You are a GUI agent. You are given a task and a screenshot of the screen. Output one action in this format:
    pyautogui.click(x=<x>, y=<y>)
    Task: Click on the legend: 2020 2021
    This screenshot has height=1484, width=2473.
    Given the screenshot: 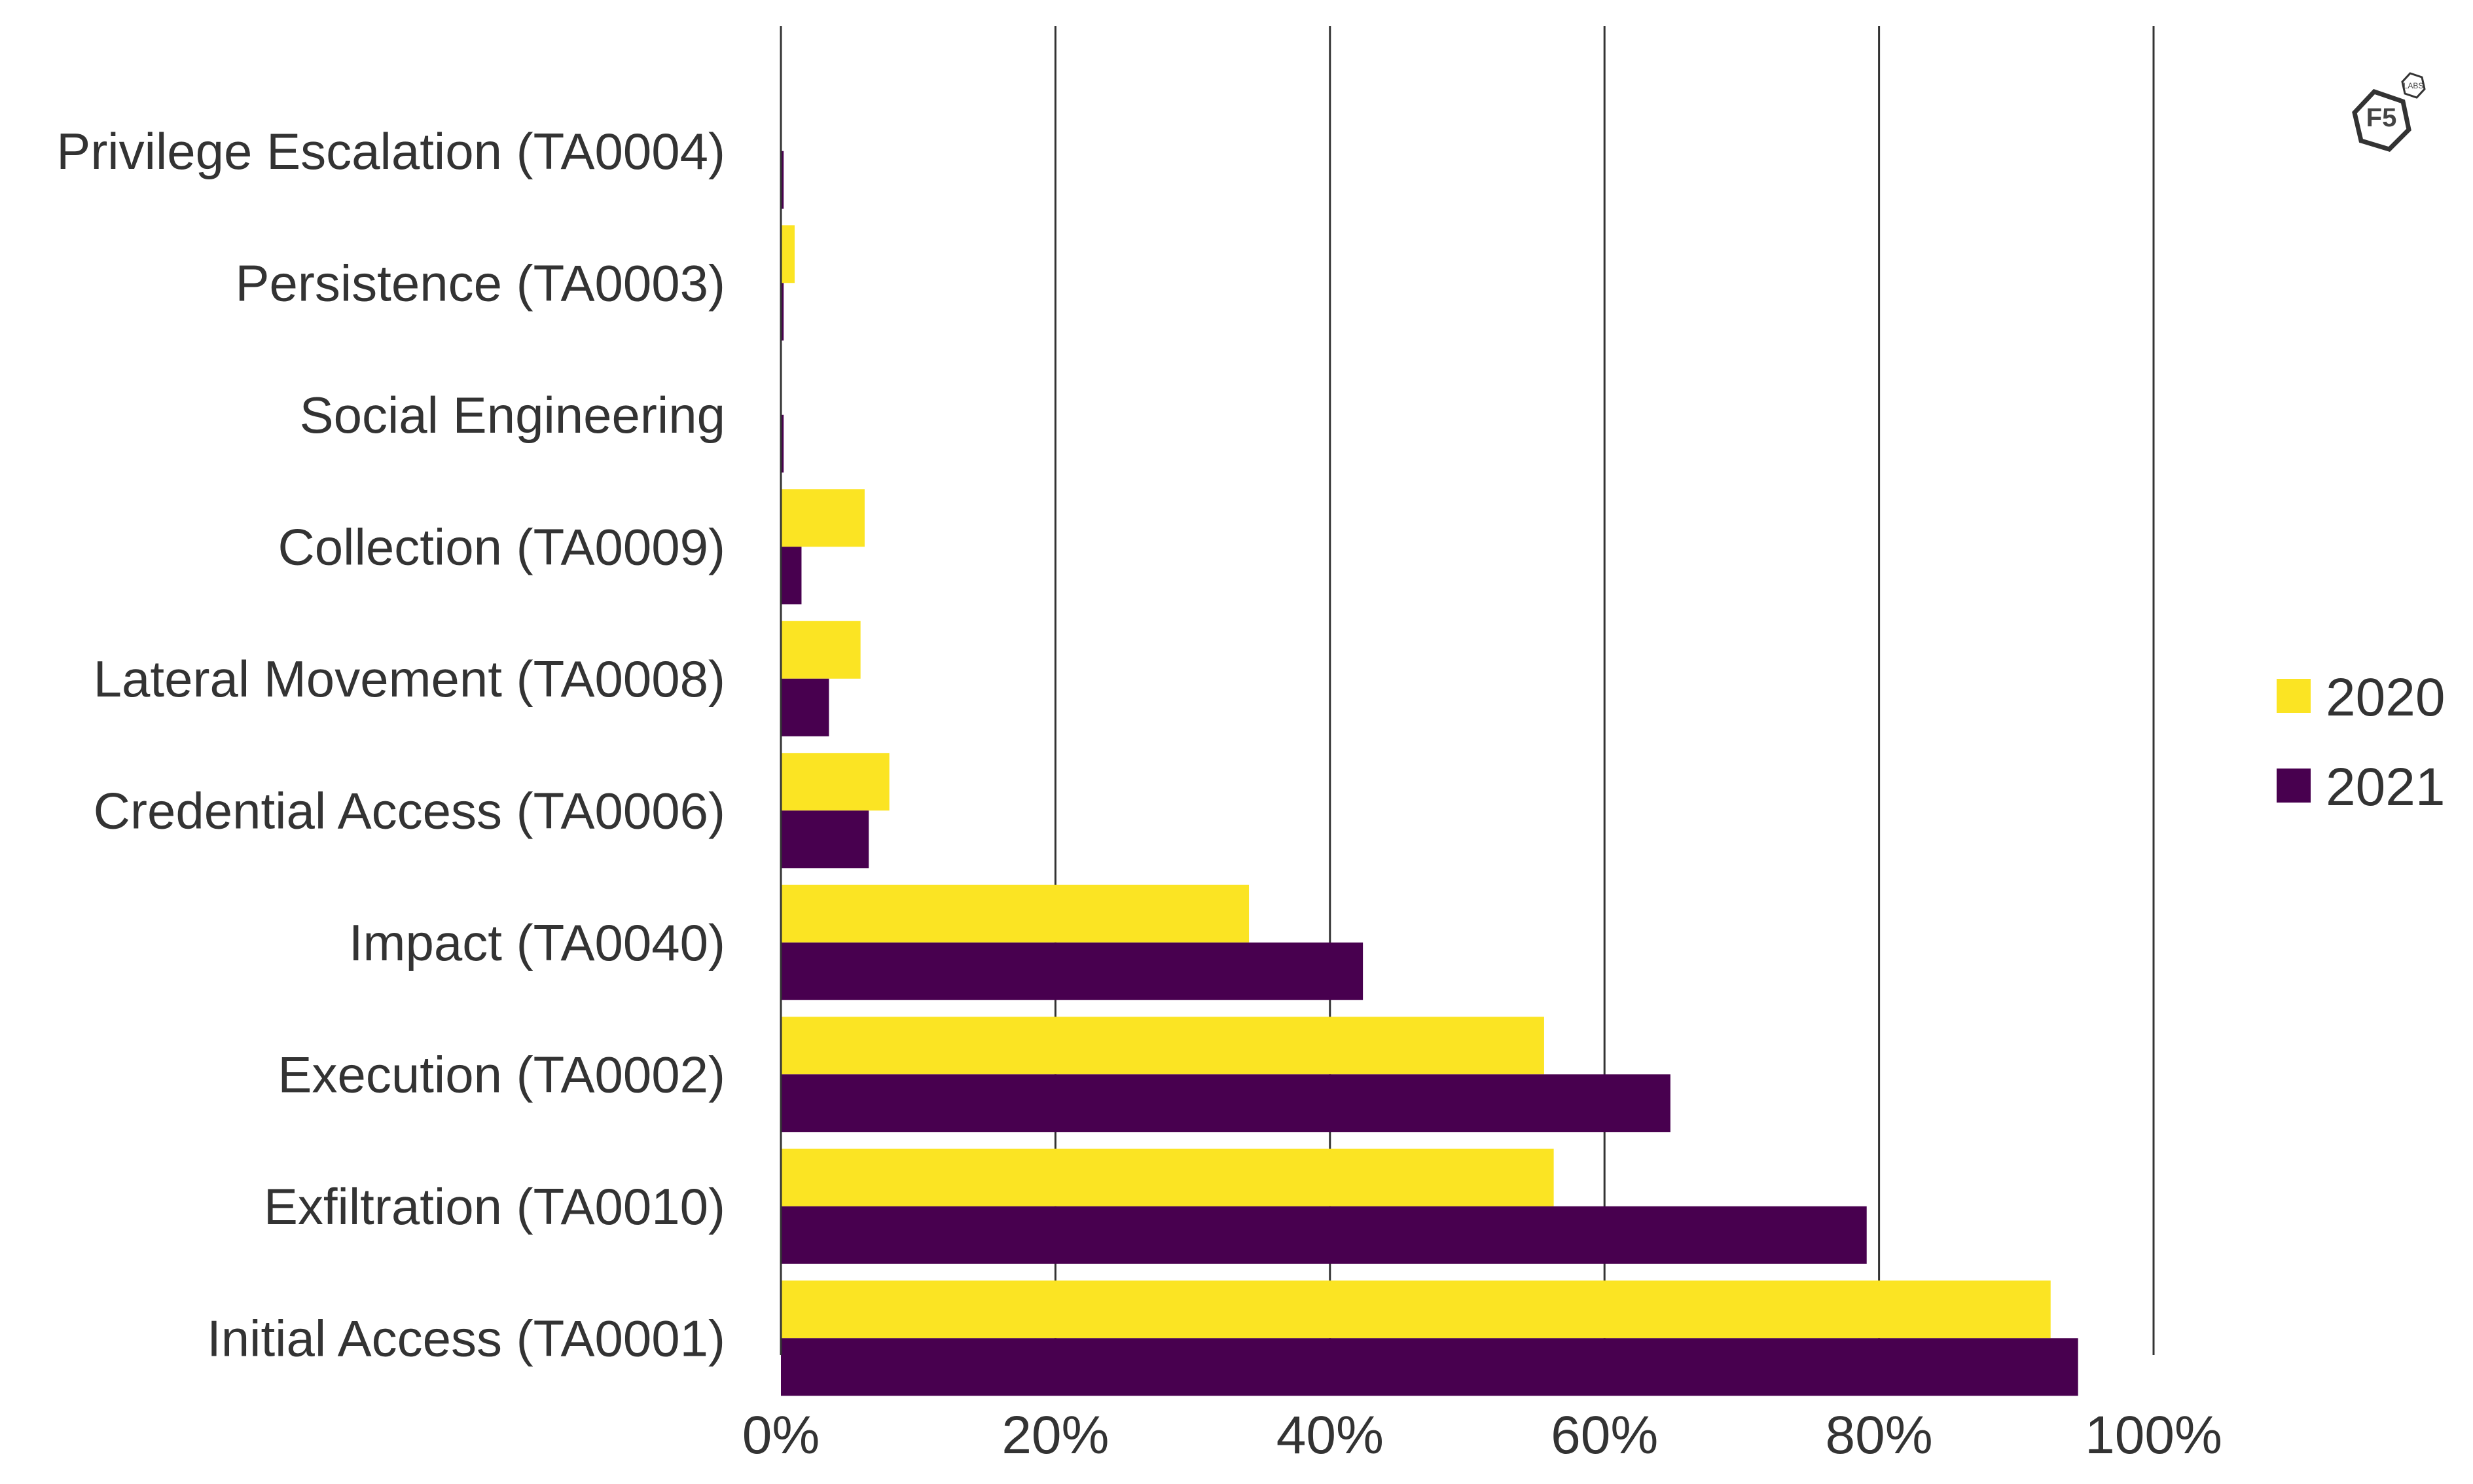 What is the action you would take?
    pyautogui.click(x=2361, y=742)
    